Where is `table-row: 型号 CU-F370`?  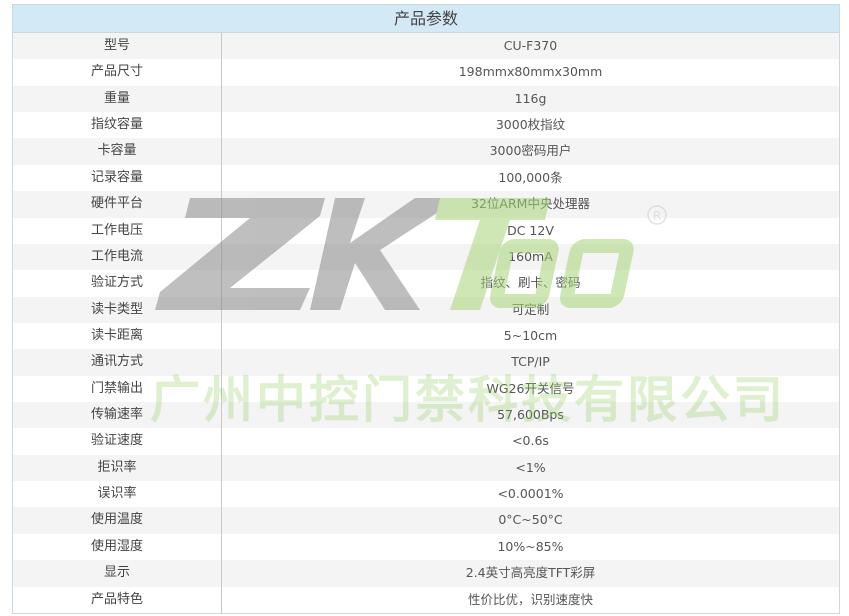 table-row: 型号 CU-F370 is located at coordinates (426, 46).